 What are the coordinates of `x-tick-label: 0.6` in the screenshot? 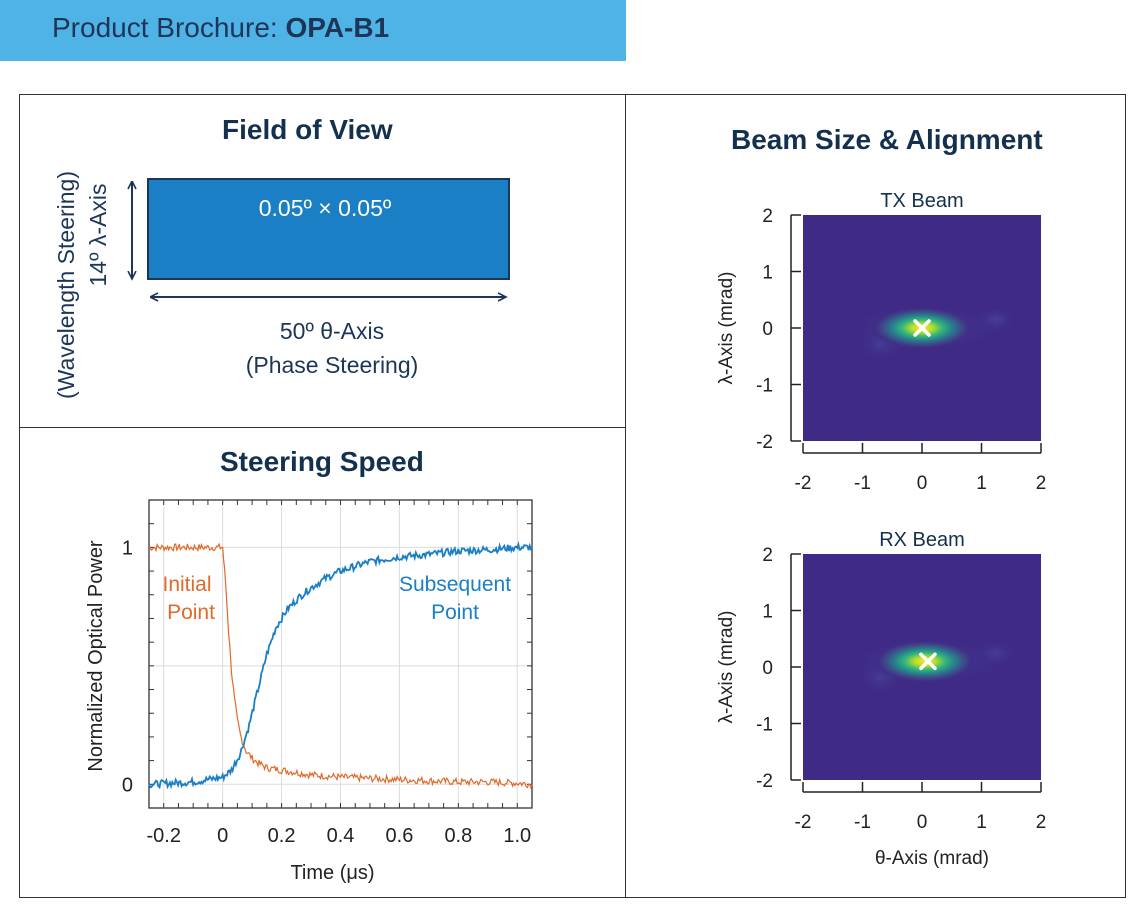 It's located at (400, 836).